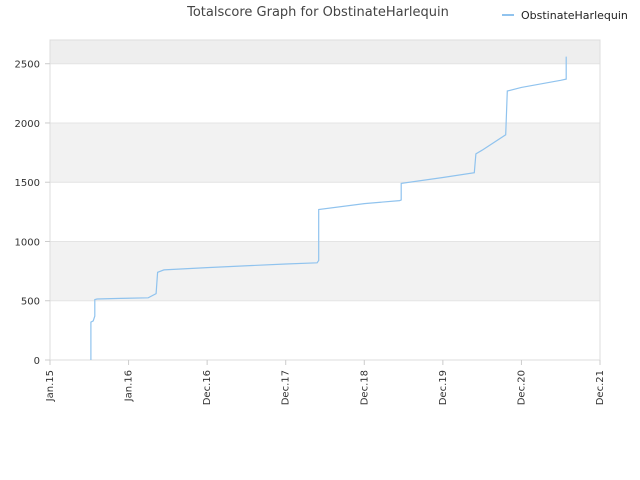 The image size is (640, 480). I want to click on y-tick-label: 500, so click(30, 302).